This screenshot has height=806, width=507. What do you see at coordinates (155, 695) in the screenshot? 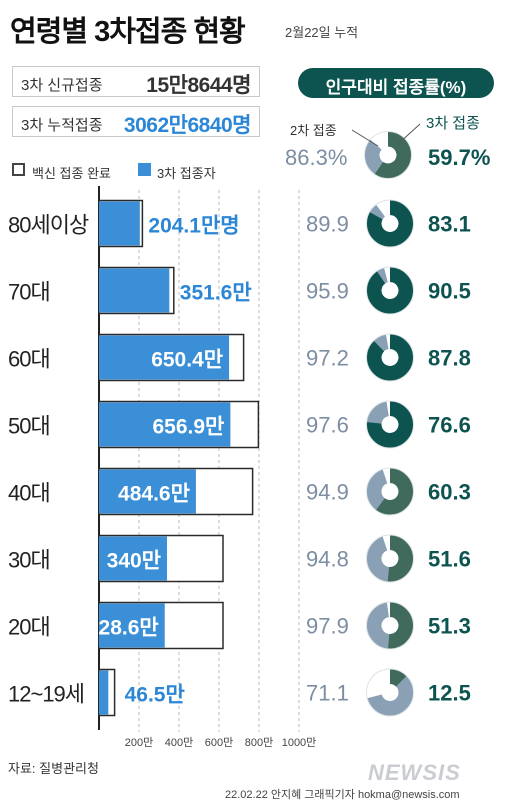
I see `booster-value-label: 46.5만` at bounding box center [155, 695].